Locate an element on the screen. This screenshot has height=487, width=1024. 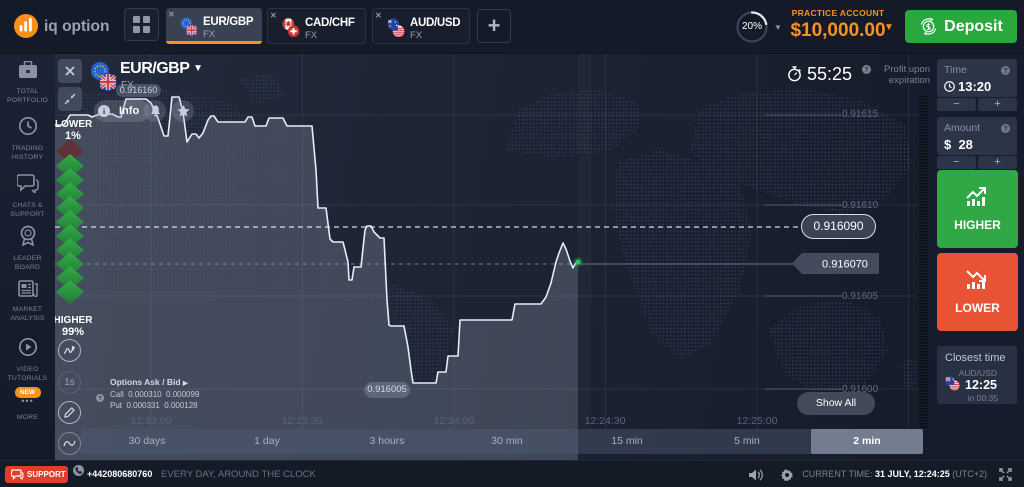
svg-text: 0.916070 is located at coordinates (845, 265).